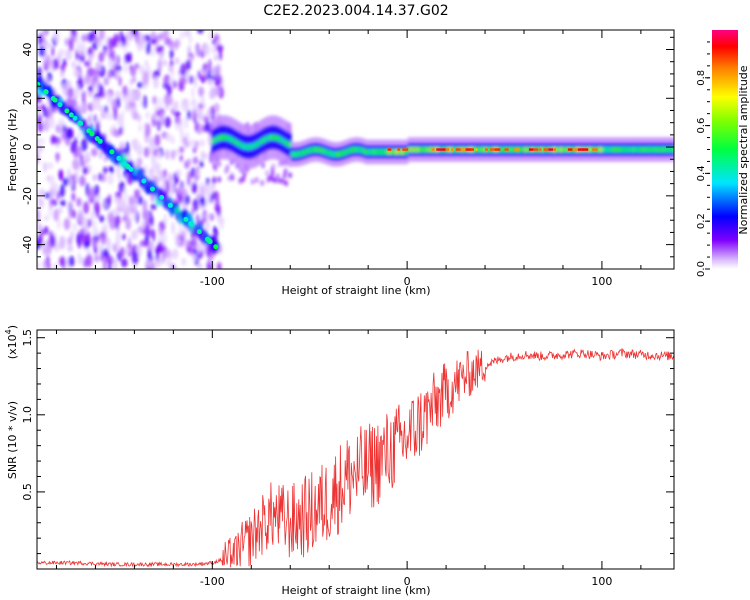 The image size is (750, 600). Describe the element at coordinates (407, 581) in the screenshot. I see `x-tick-label: 0` at that location.